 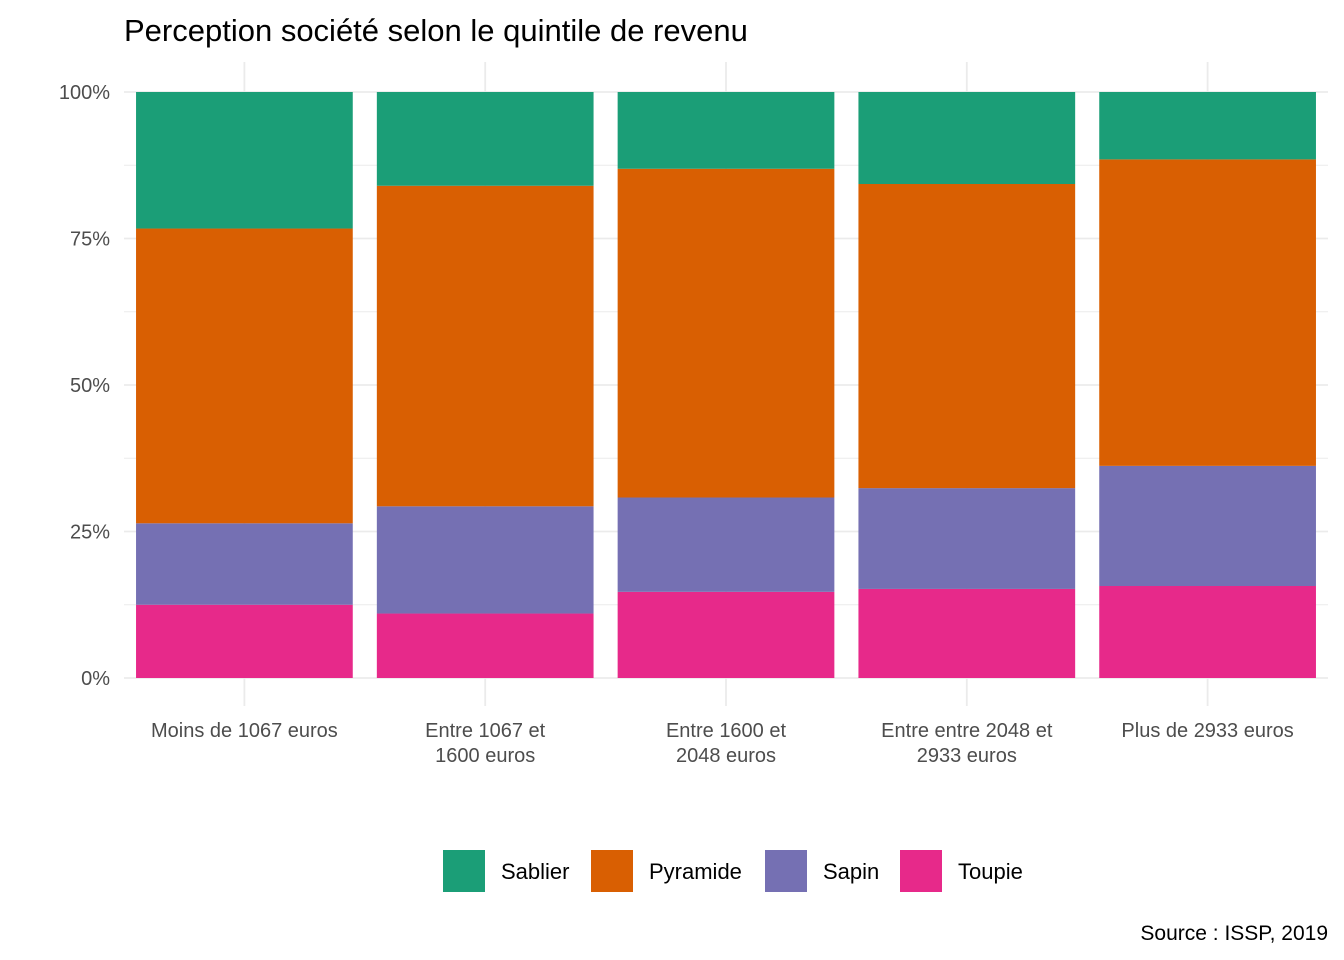 I want to click on legend-label-sablier: Sablier, so click(x=535, y=871).